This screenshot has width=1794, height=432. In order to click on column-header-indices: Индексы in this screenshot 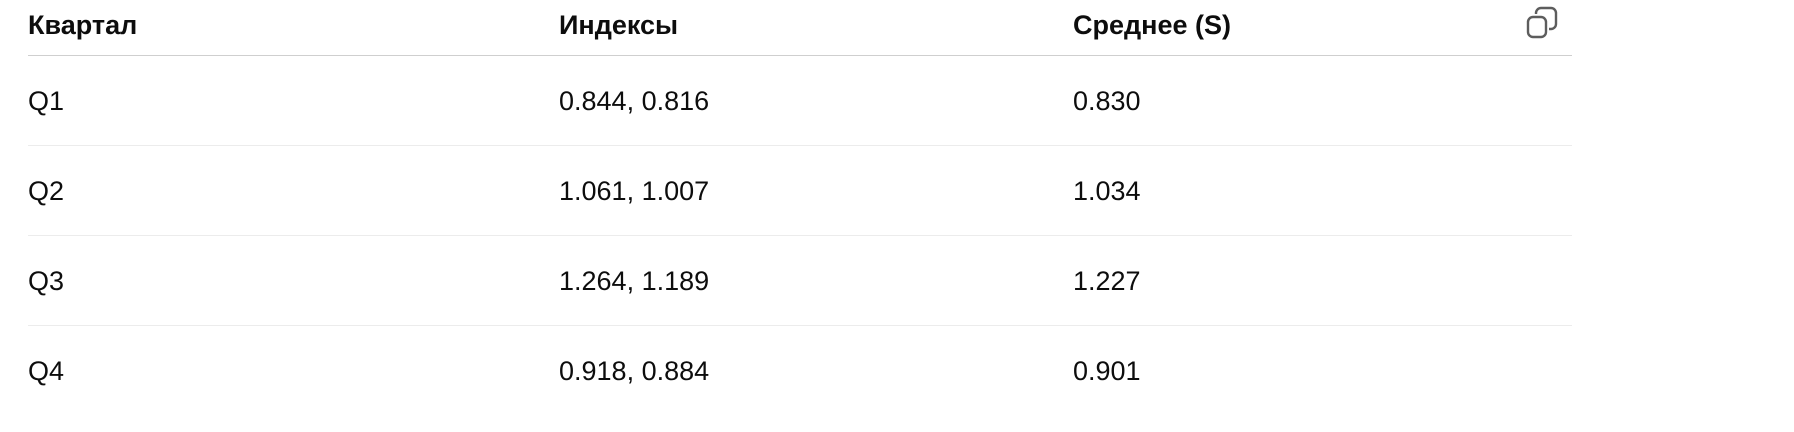, I will do `click(619, 25)`.